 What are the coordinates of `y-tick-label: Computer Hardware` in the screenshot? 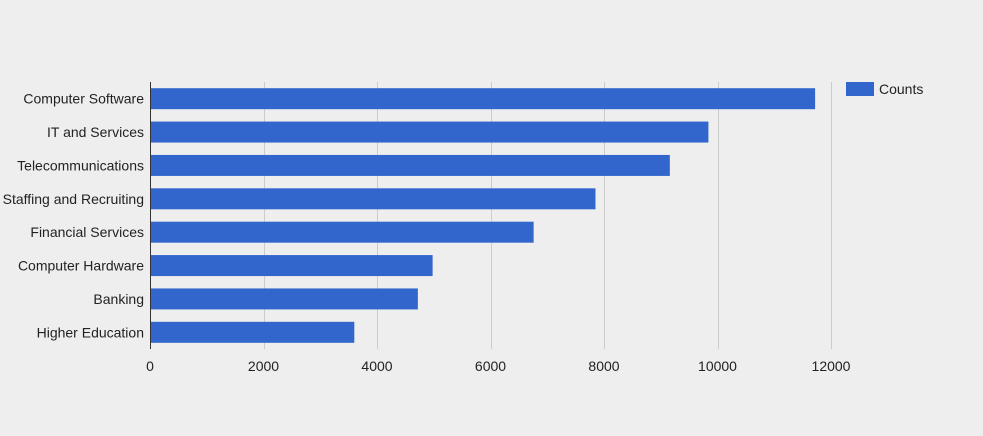 It's located at (81, 266).